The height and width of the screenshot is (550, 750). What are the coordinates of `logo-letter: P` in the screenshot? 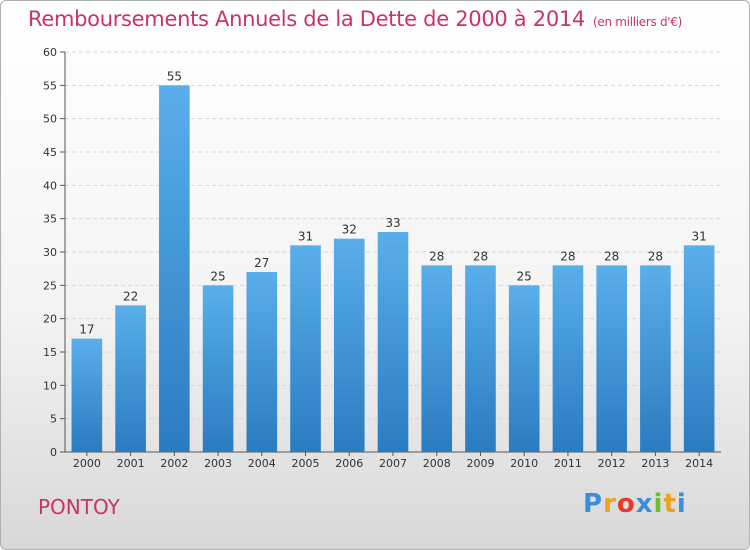 It's located at (593, 504).